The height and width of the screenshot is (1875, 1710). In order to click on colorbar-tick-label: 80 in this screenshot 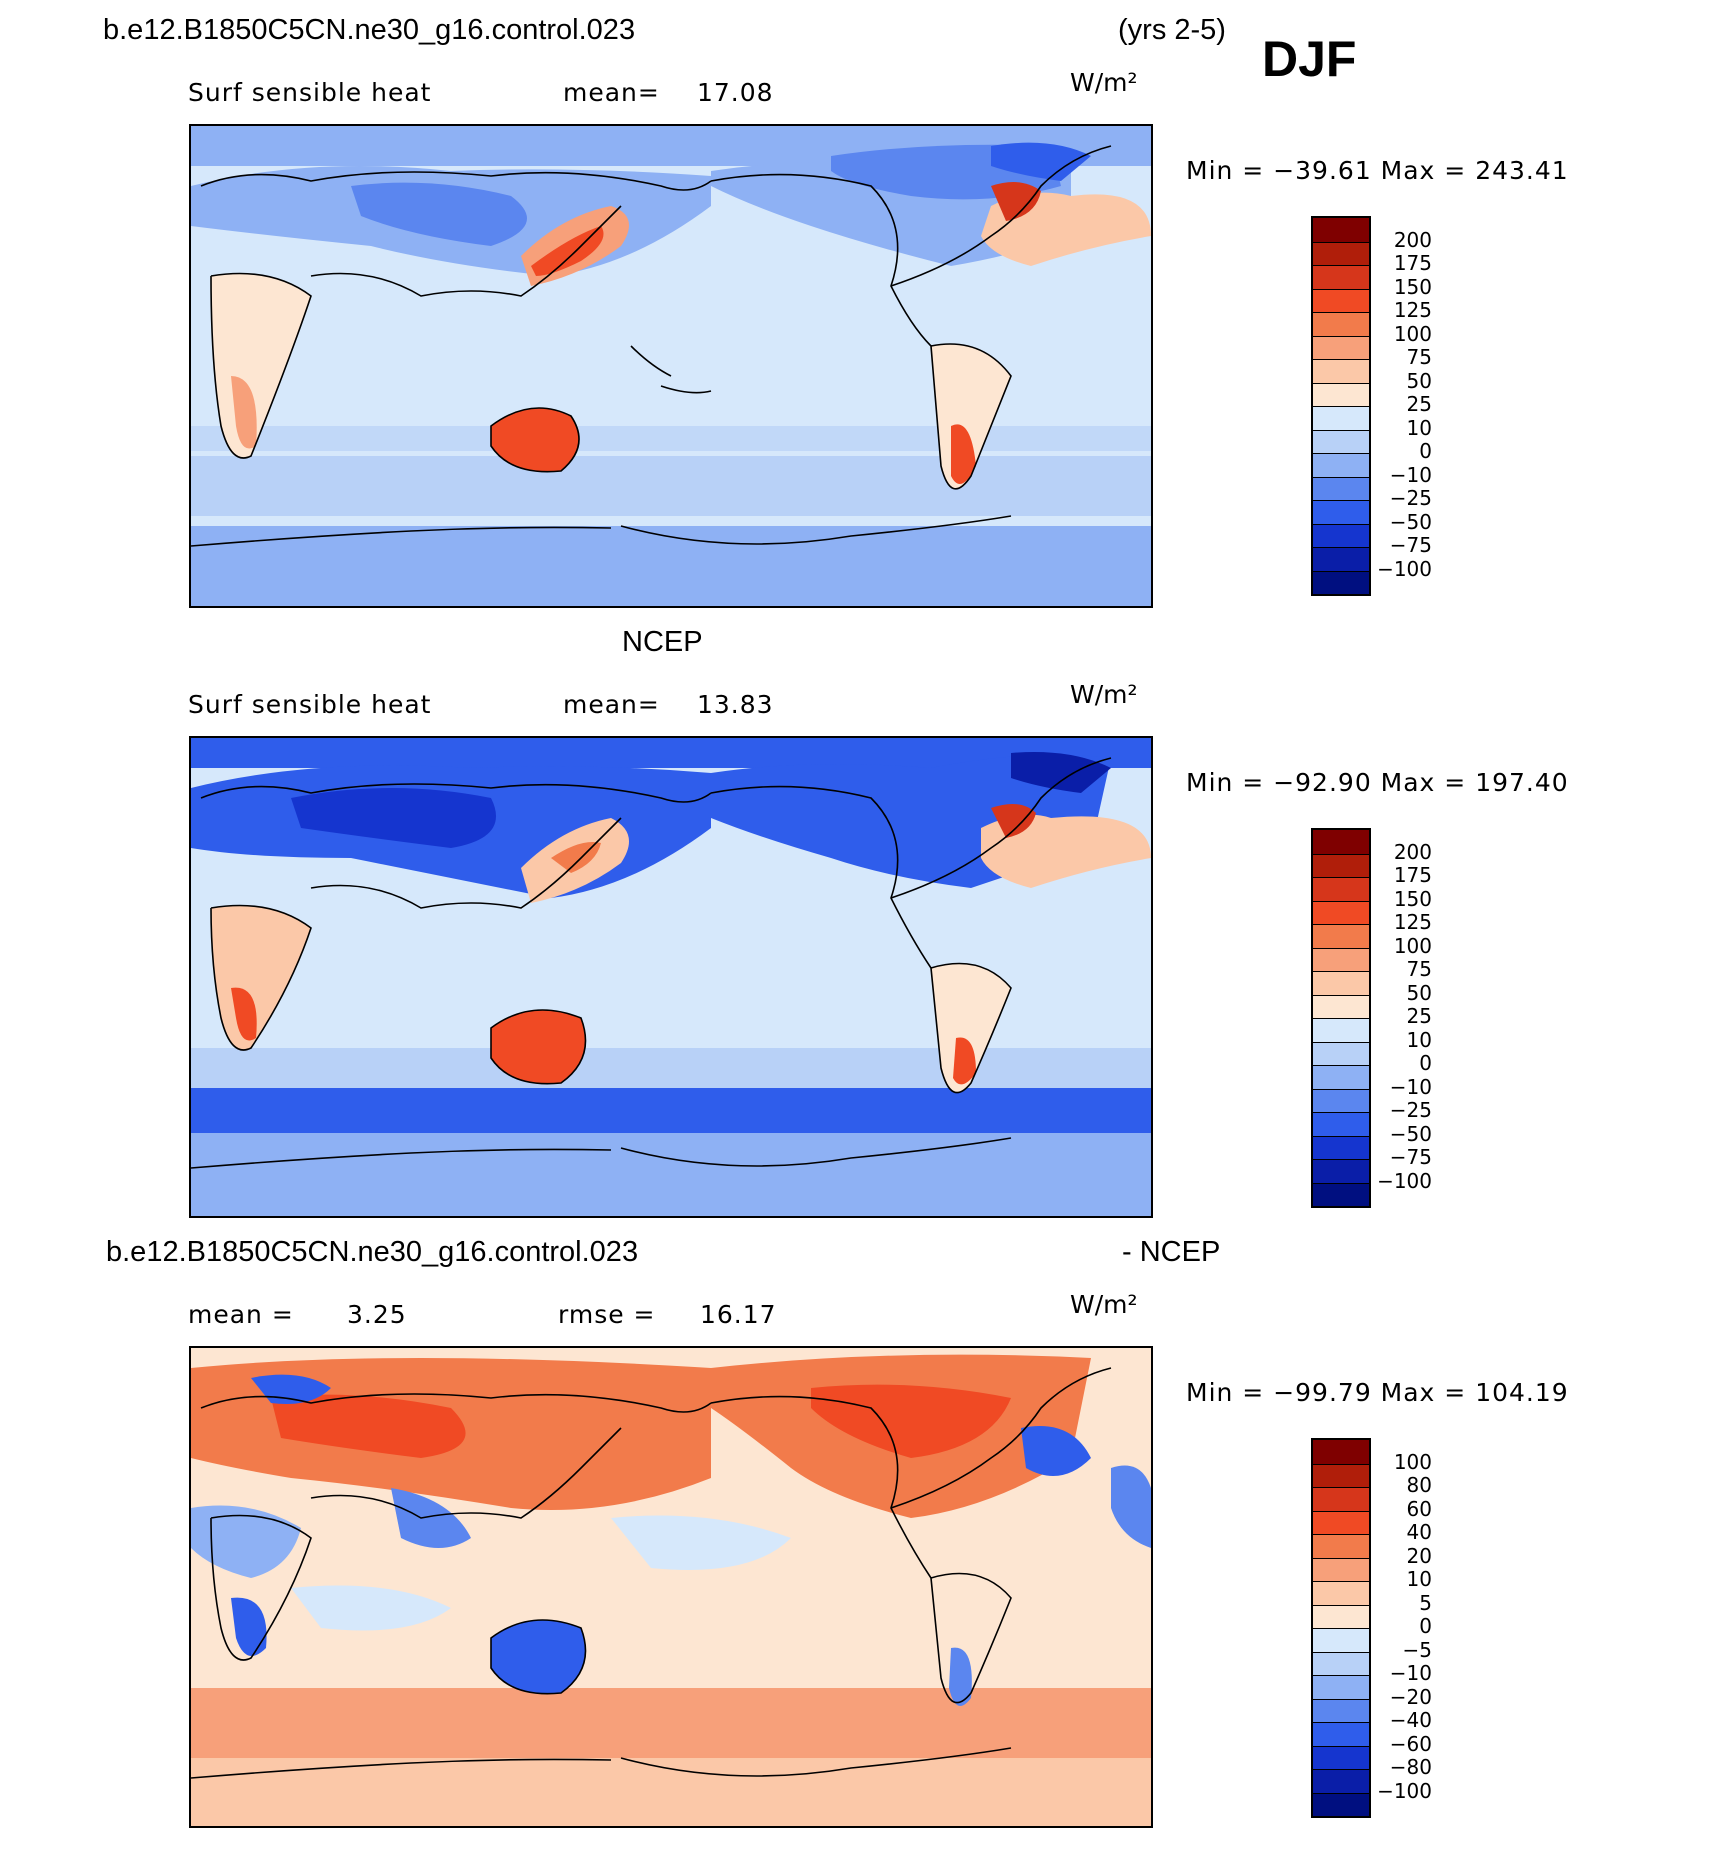, I will do `click(1419, 1485)`.